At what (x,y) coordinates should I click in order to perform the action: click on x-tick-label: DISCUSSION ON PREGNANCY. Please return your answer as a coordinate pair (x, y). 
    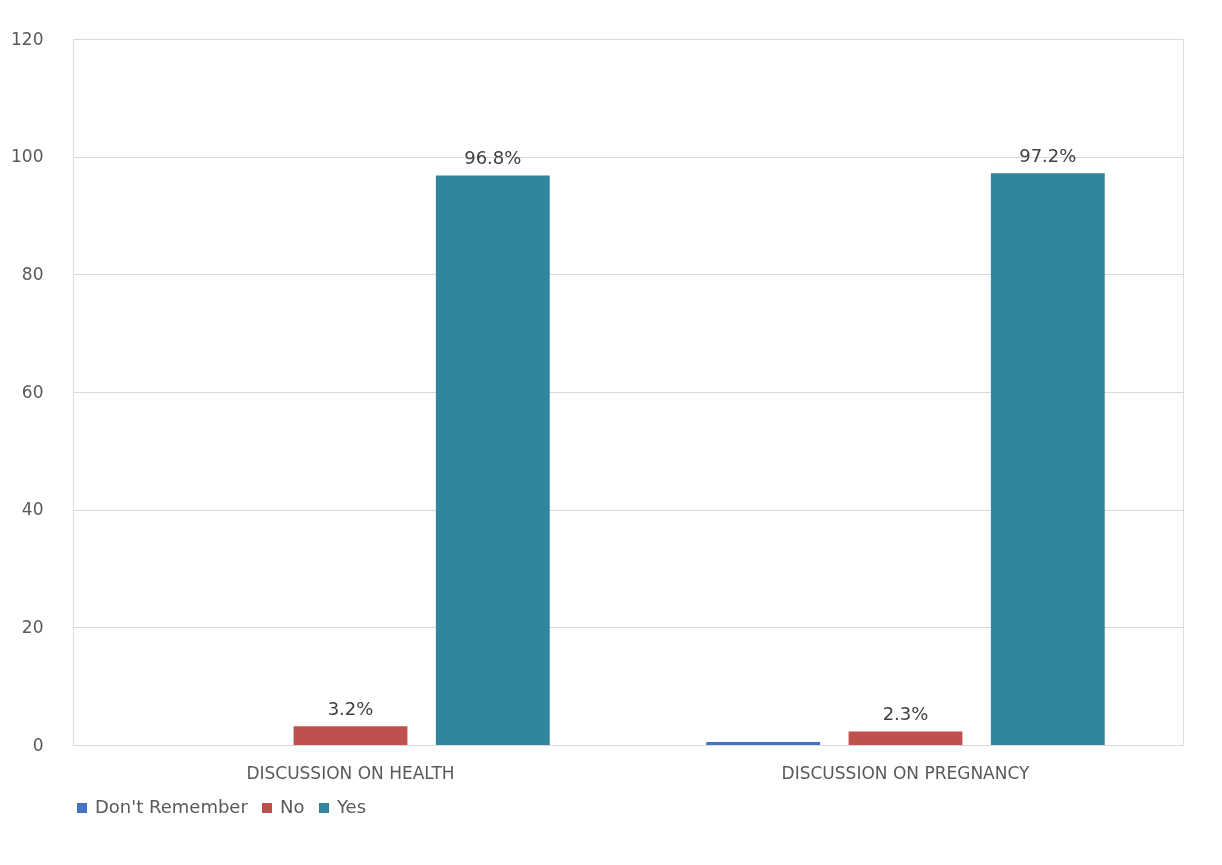
    Looking at the image, I should click on (906, 772).